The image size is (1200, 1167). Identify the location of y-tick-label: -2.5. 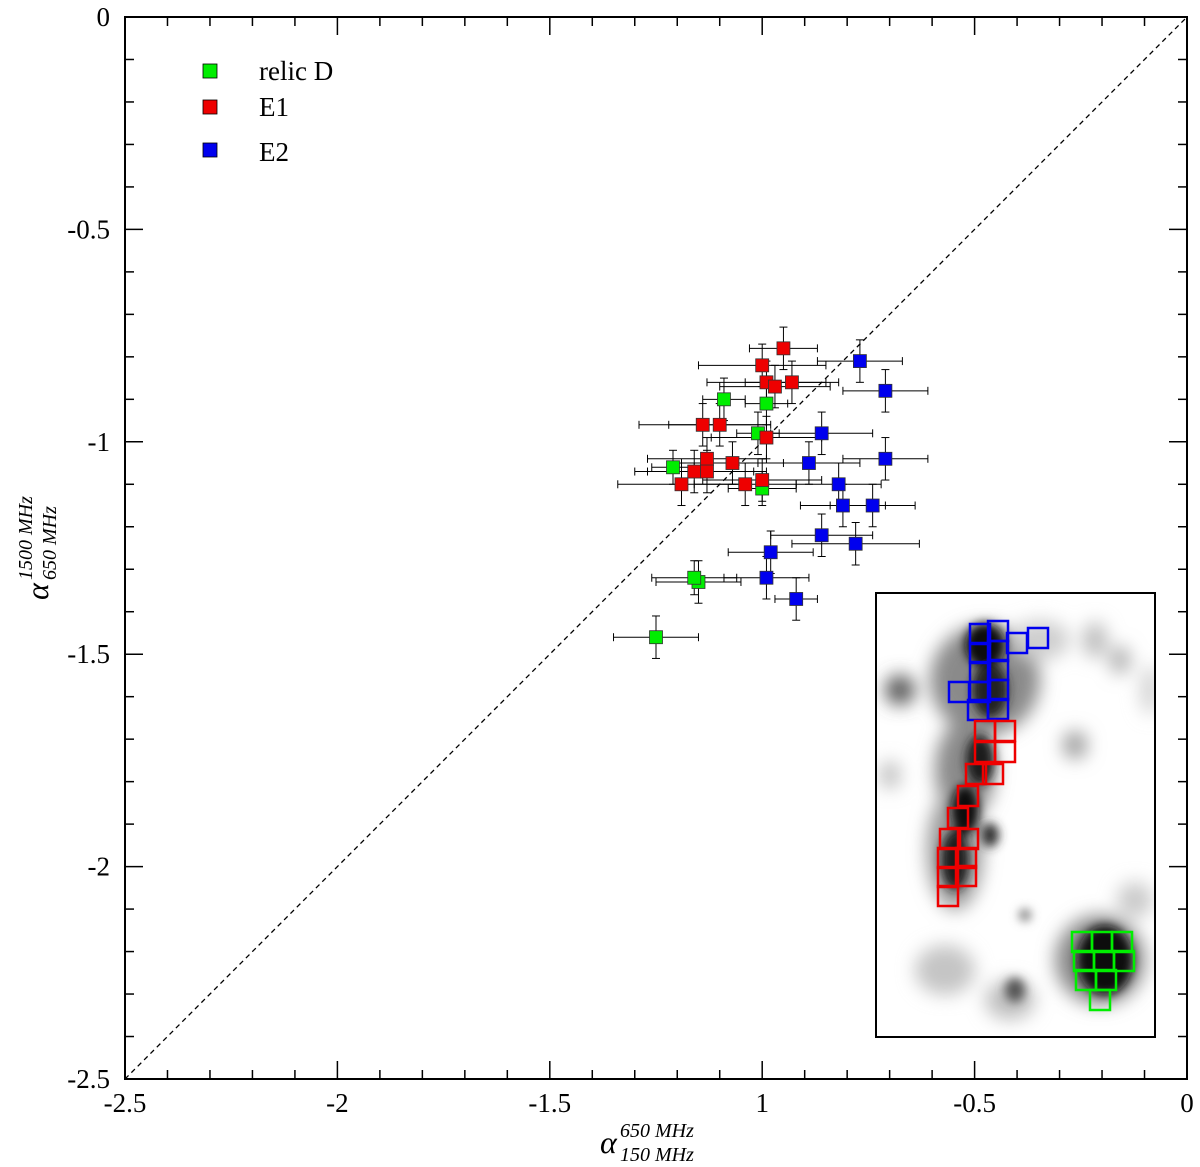
(88, 1079).